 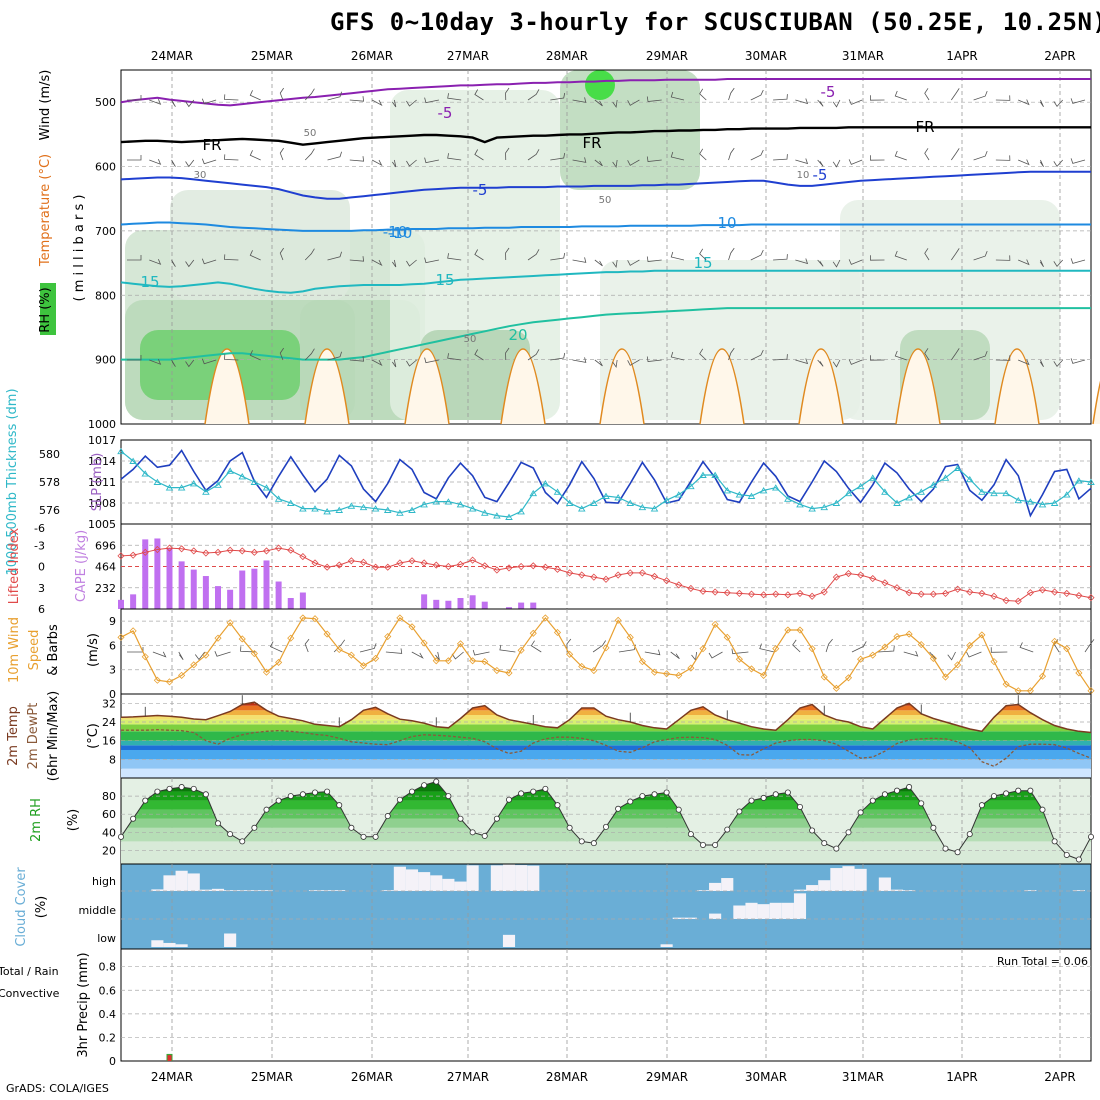 I want to click on thickness-ytick: 580, so click(x=49, y=454).